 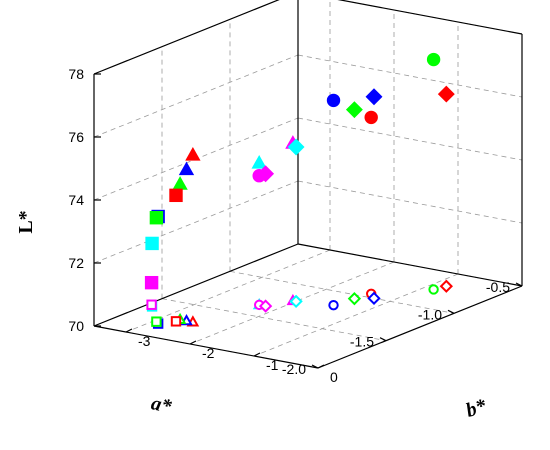 What do you see at coordinates (161, 405) in the screenshot?
I see `x-axis-label: a*` at bounding box center [161, 405].